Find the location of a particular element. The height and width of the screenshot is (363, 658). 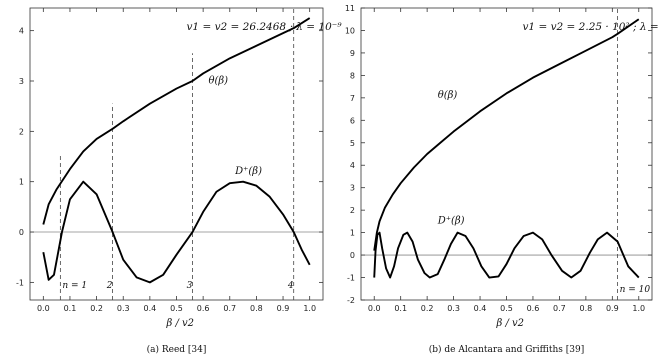

node-marker-label: n = 10 is located at coordinates (635, 290).